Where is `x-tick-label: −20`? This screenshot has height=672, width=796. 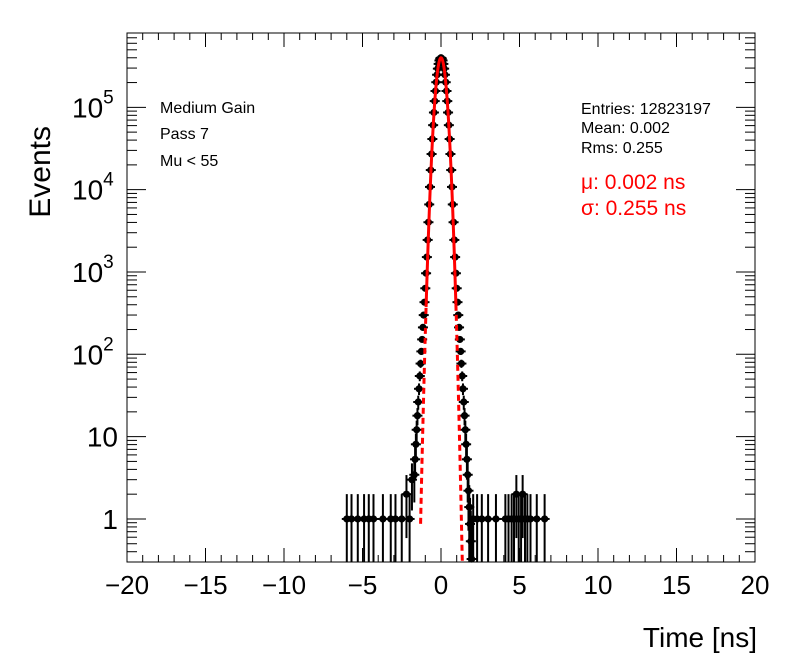 x-tick-label: −20 is located at coordinates (127, 585).